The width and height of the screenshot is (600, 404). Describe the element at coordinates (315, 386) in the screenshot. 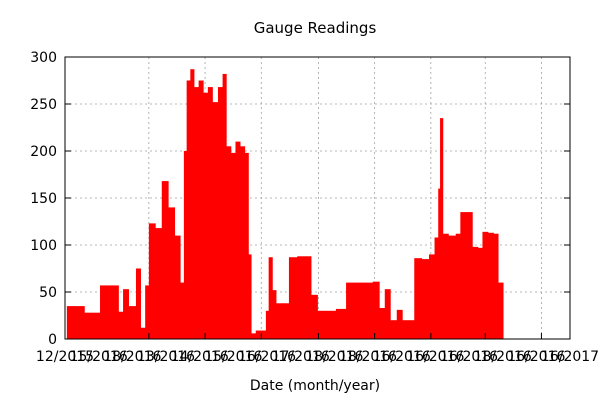

I see `x-axis-title: Date (month/year)` at that location.